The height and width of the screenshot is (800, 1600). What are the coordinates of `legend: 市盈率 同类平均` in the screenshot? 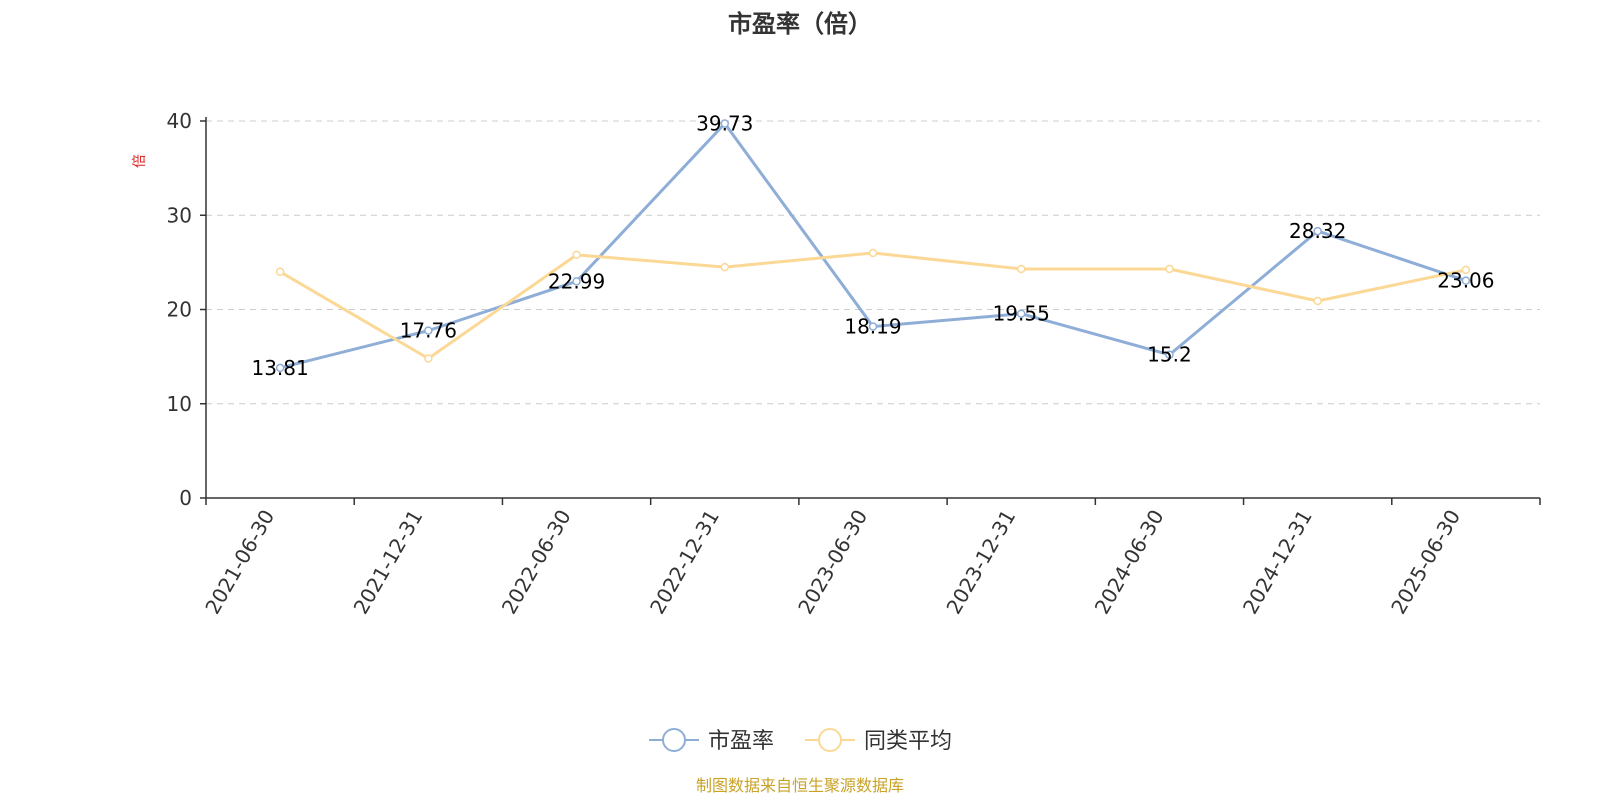 It's located at (800, 741).